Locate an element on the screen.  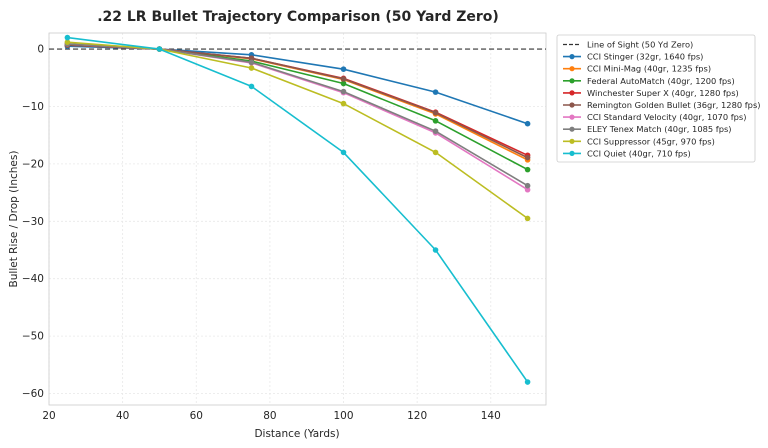
legend-label: CCI Quiet (40gr, 710 fps) is located at coordinates (639, 153).